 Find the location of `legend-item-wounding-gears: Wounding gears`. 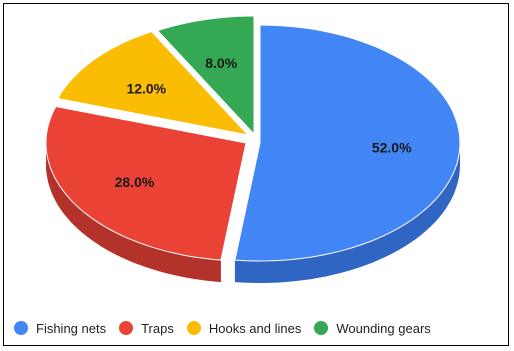

legend-item-wounding-gears: Wounding gears is located at coordinates (372, 328).